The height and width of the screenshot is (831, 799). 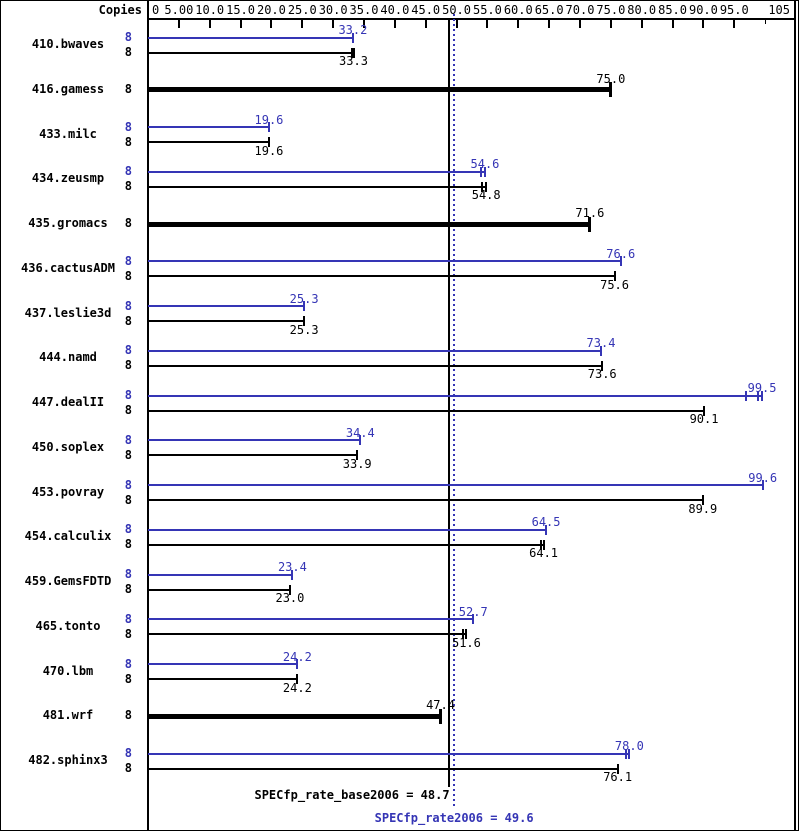 I want to click on axis-tick-label: 5.00, so click(x=179, y=10).